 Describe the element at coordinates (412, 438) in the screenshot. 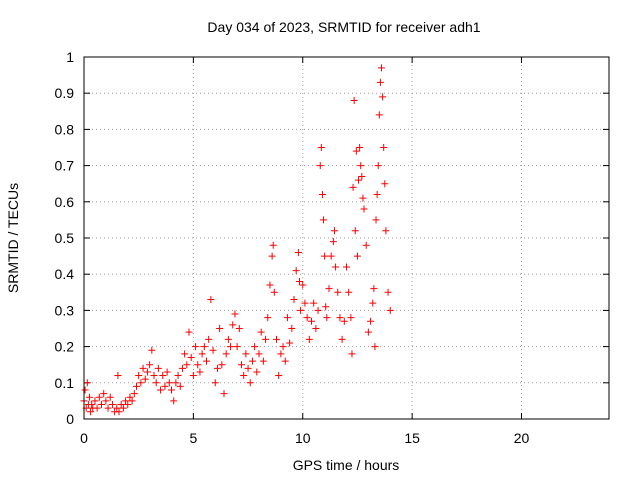

I see `x-tick-label: 15` at that location.